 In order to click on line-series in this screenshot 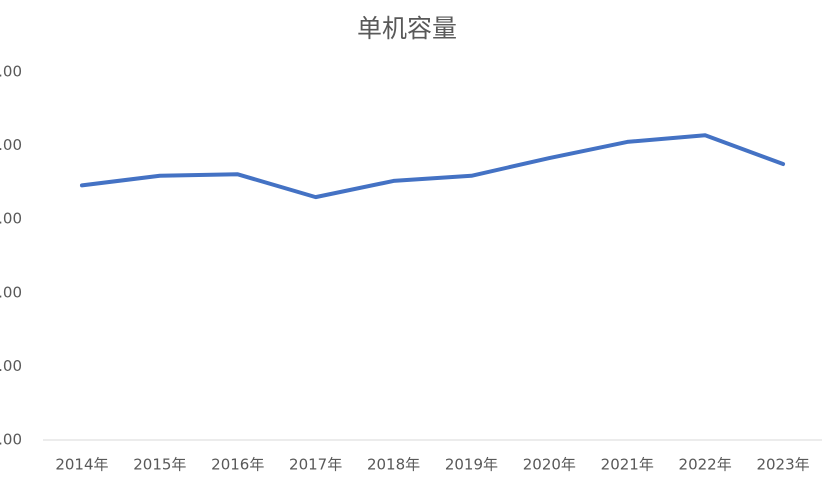, I will do `click(432, 166)`.